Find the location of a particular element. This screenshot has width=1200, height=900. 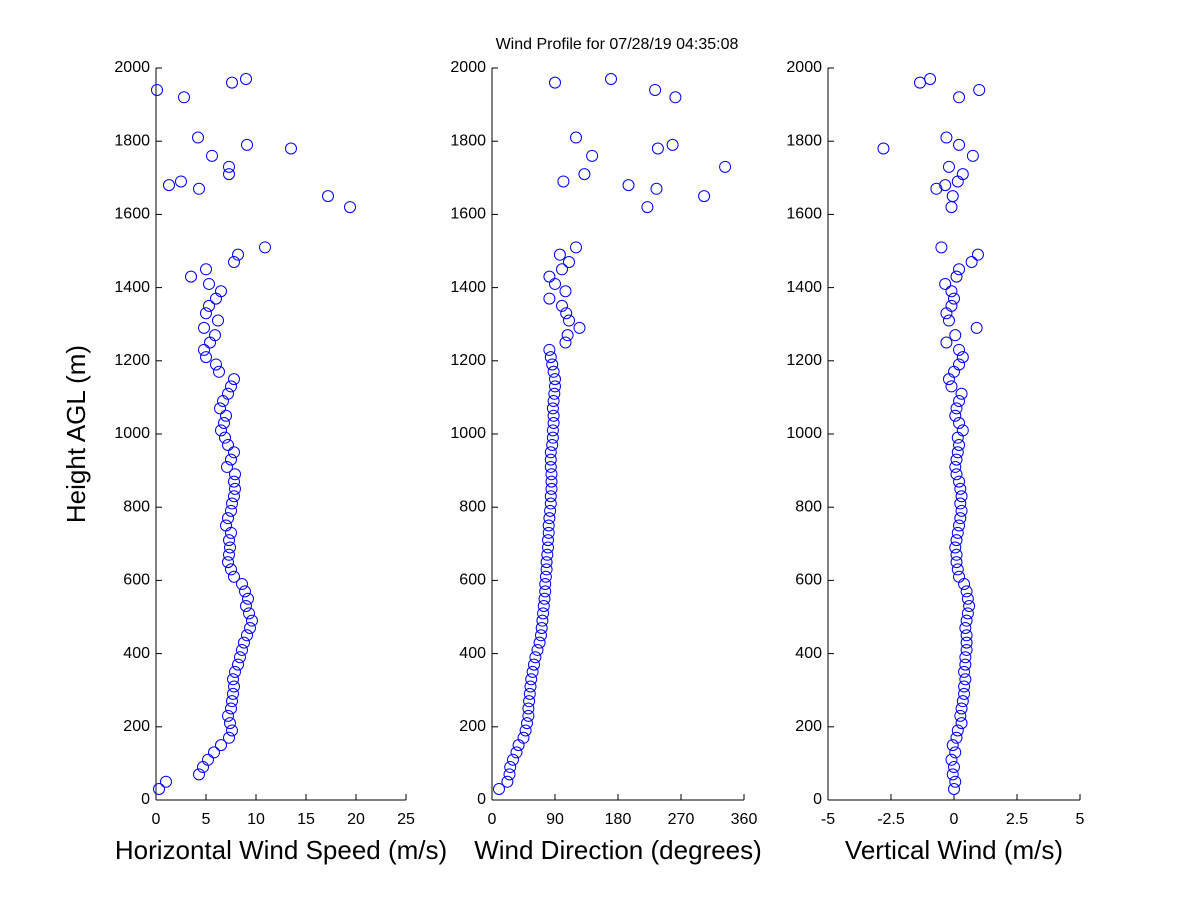

x-tick-label: -5 is located at coordinates (828, 819).